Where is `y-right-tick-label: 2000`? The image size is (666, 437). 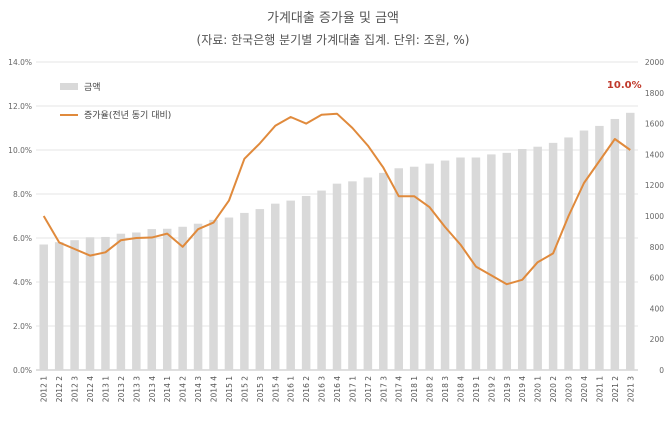 y-right-tick-label: 2000 is located at coordinates (654, 62).